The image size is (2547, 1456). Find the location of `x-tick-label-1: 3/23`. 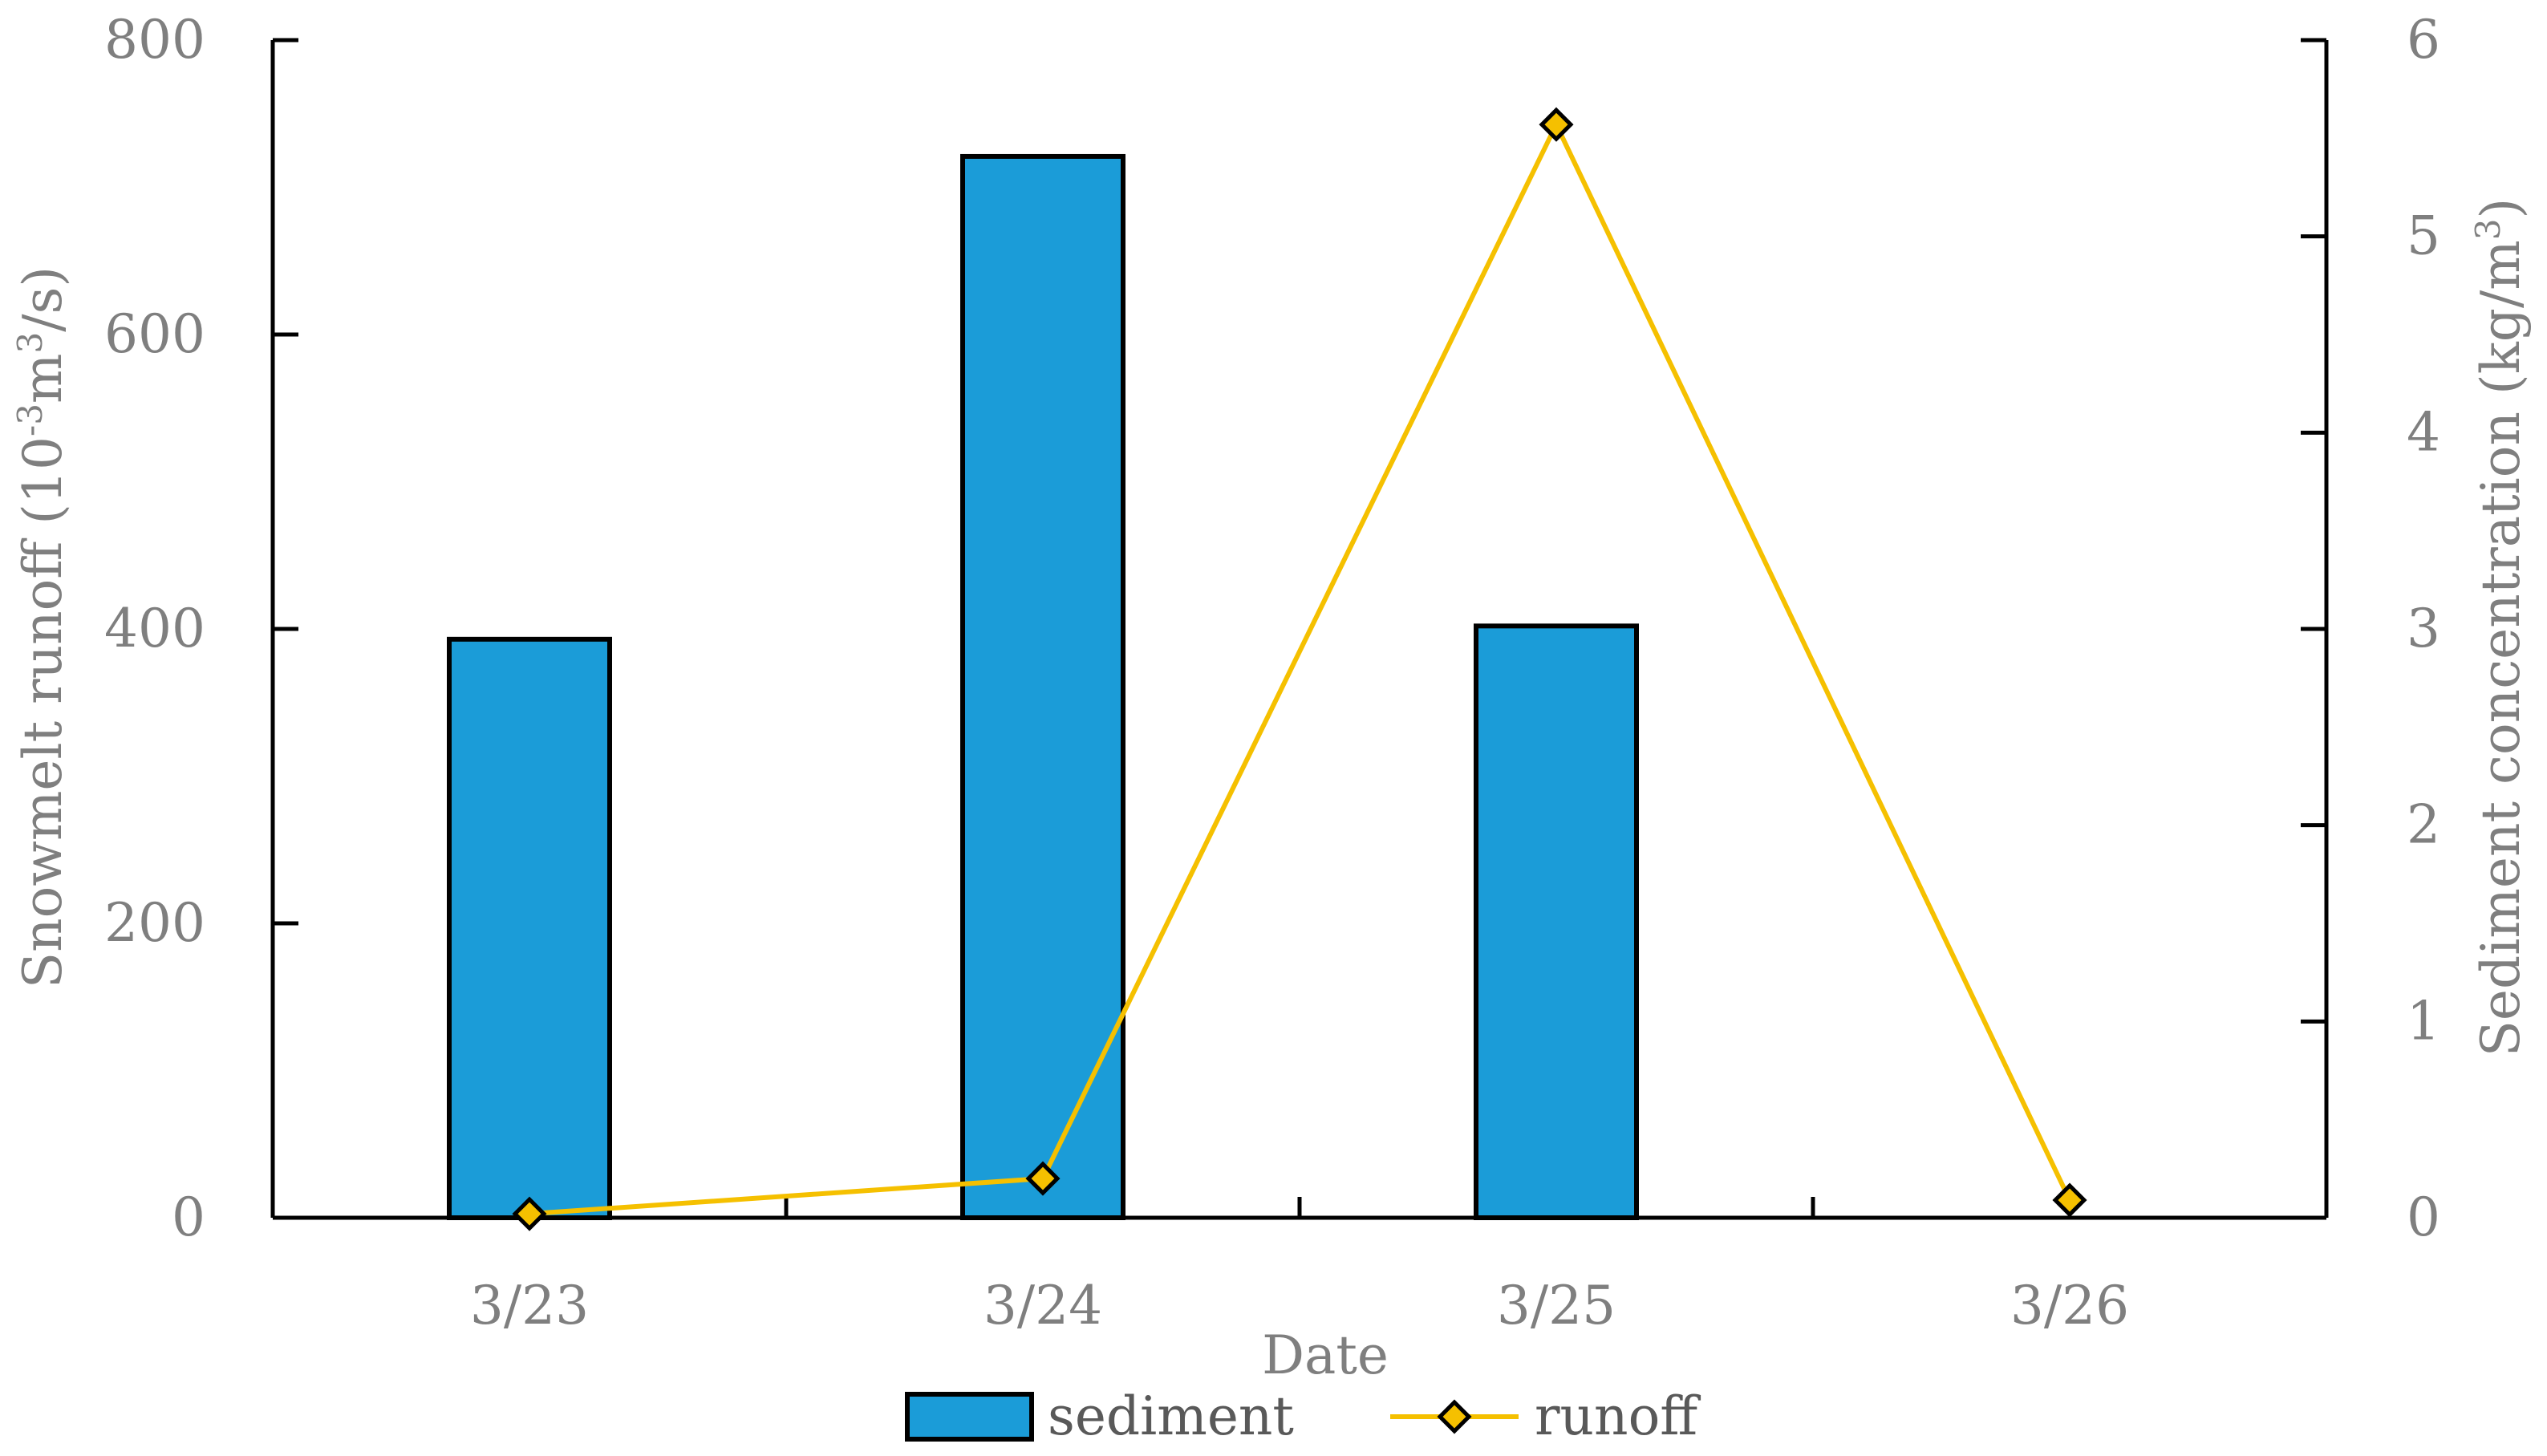

x-tick-label-1: 3/23 is located at coordinates (529, 1305).